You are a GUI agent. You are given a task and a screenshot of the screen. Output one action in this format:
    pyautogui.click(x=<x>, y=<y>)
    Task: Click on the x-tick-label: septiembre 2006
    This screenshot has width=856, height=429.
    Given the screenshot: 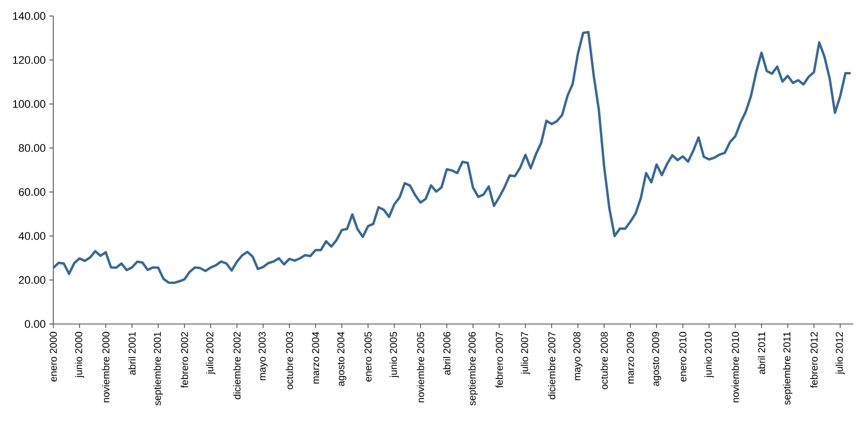 What is the action you would take?
    pyautogui.click(x=473, y=369)
    